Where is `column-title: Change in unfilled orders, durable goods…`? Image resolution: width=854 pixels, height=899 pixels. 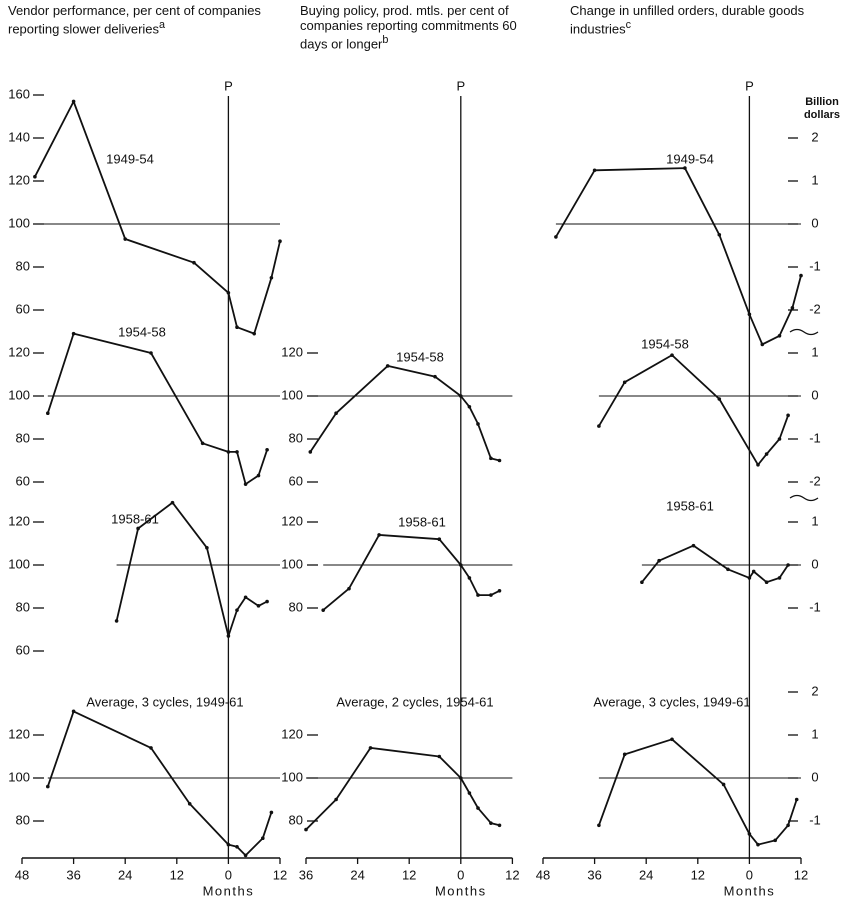 column-title: Change in unfilled orders, durable goods… is located at coordinates (687, 19).